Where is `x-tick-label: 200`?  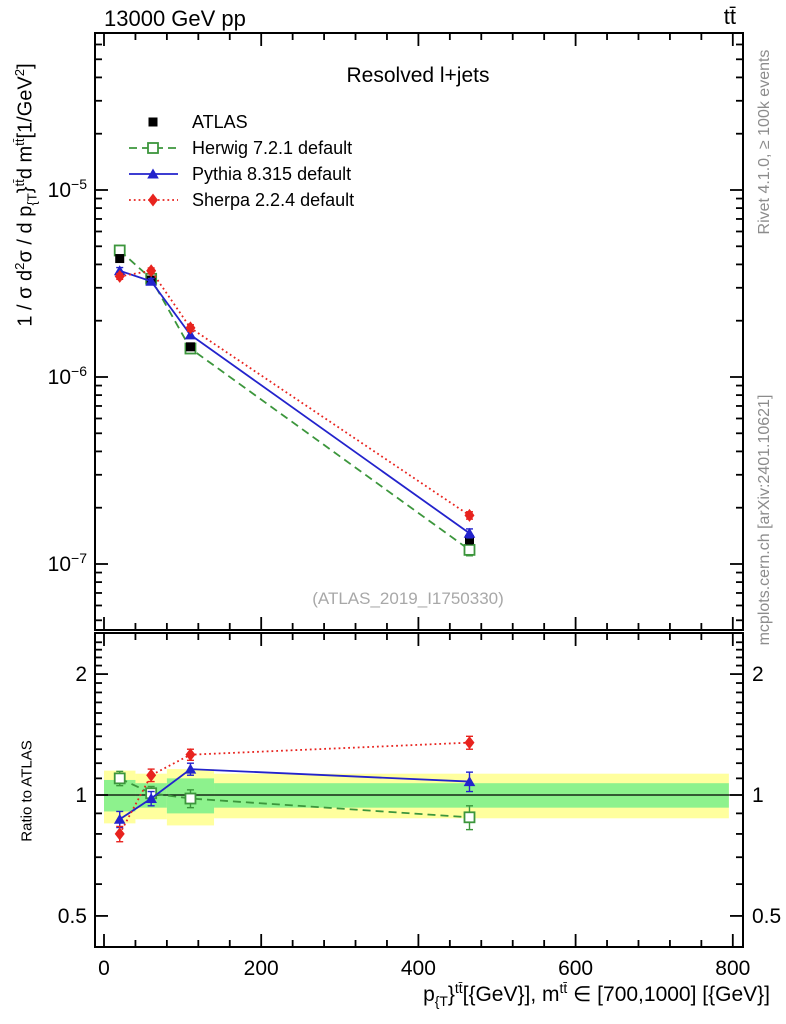 x-tick-label: 200 is located at coordinates (261, 968).